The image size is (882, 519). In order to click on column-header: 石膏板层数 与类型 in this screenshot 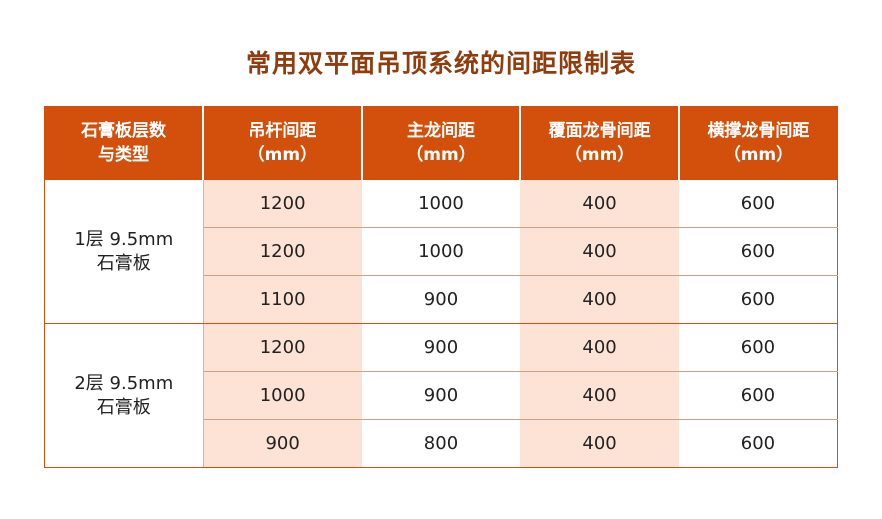, I will do `click(124, 143)`.